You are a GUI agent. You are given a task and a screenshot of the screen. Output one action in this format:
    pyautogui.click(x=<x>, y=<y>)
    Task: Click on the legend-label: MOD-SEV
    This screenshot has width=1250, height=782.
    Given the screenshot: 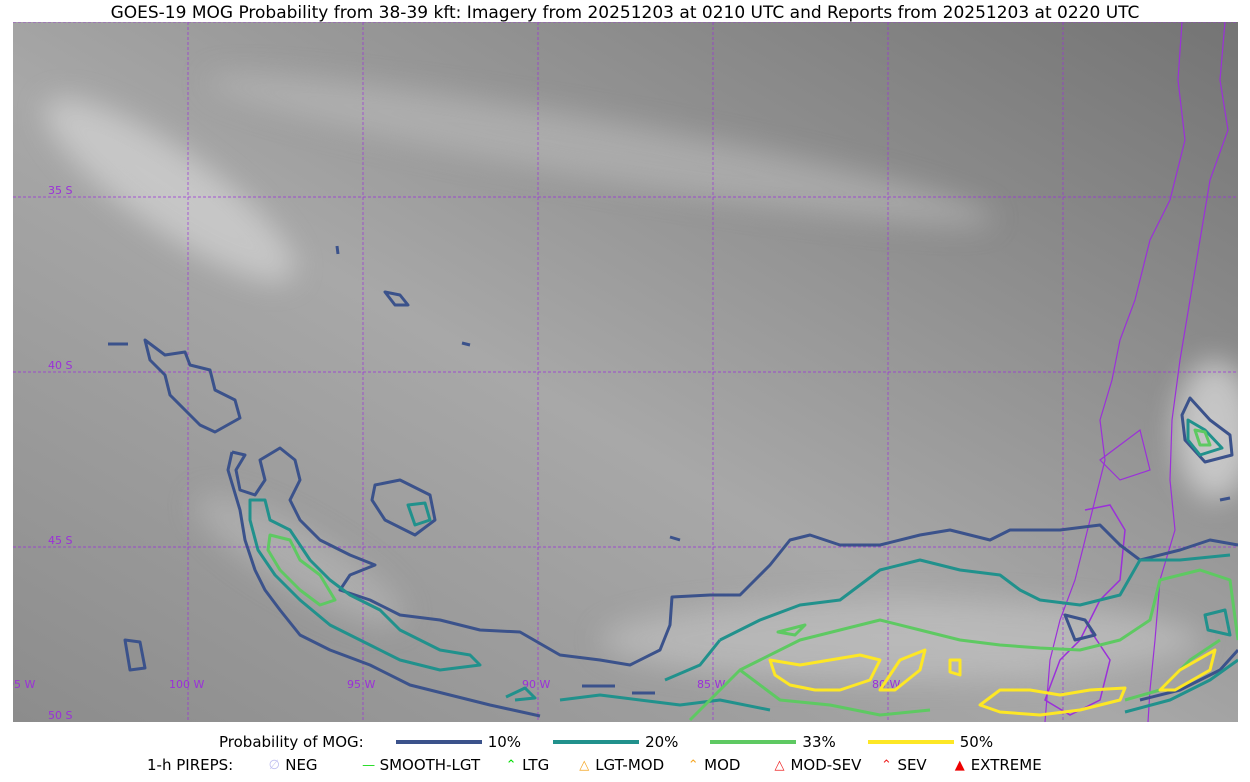 What is the action you would take?
    pyautogui.click(x=826, y=765)
    